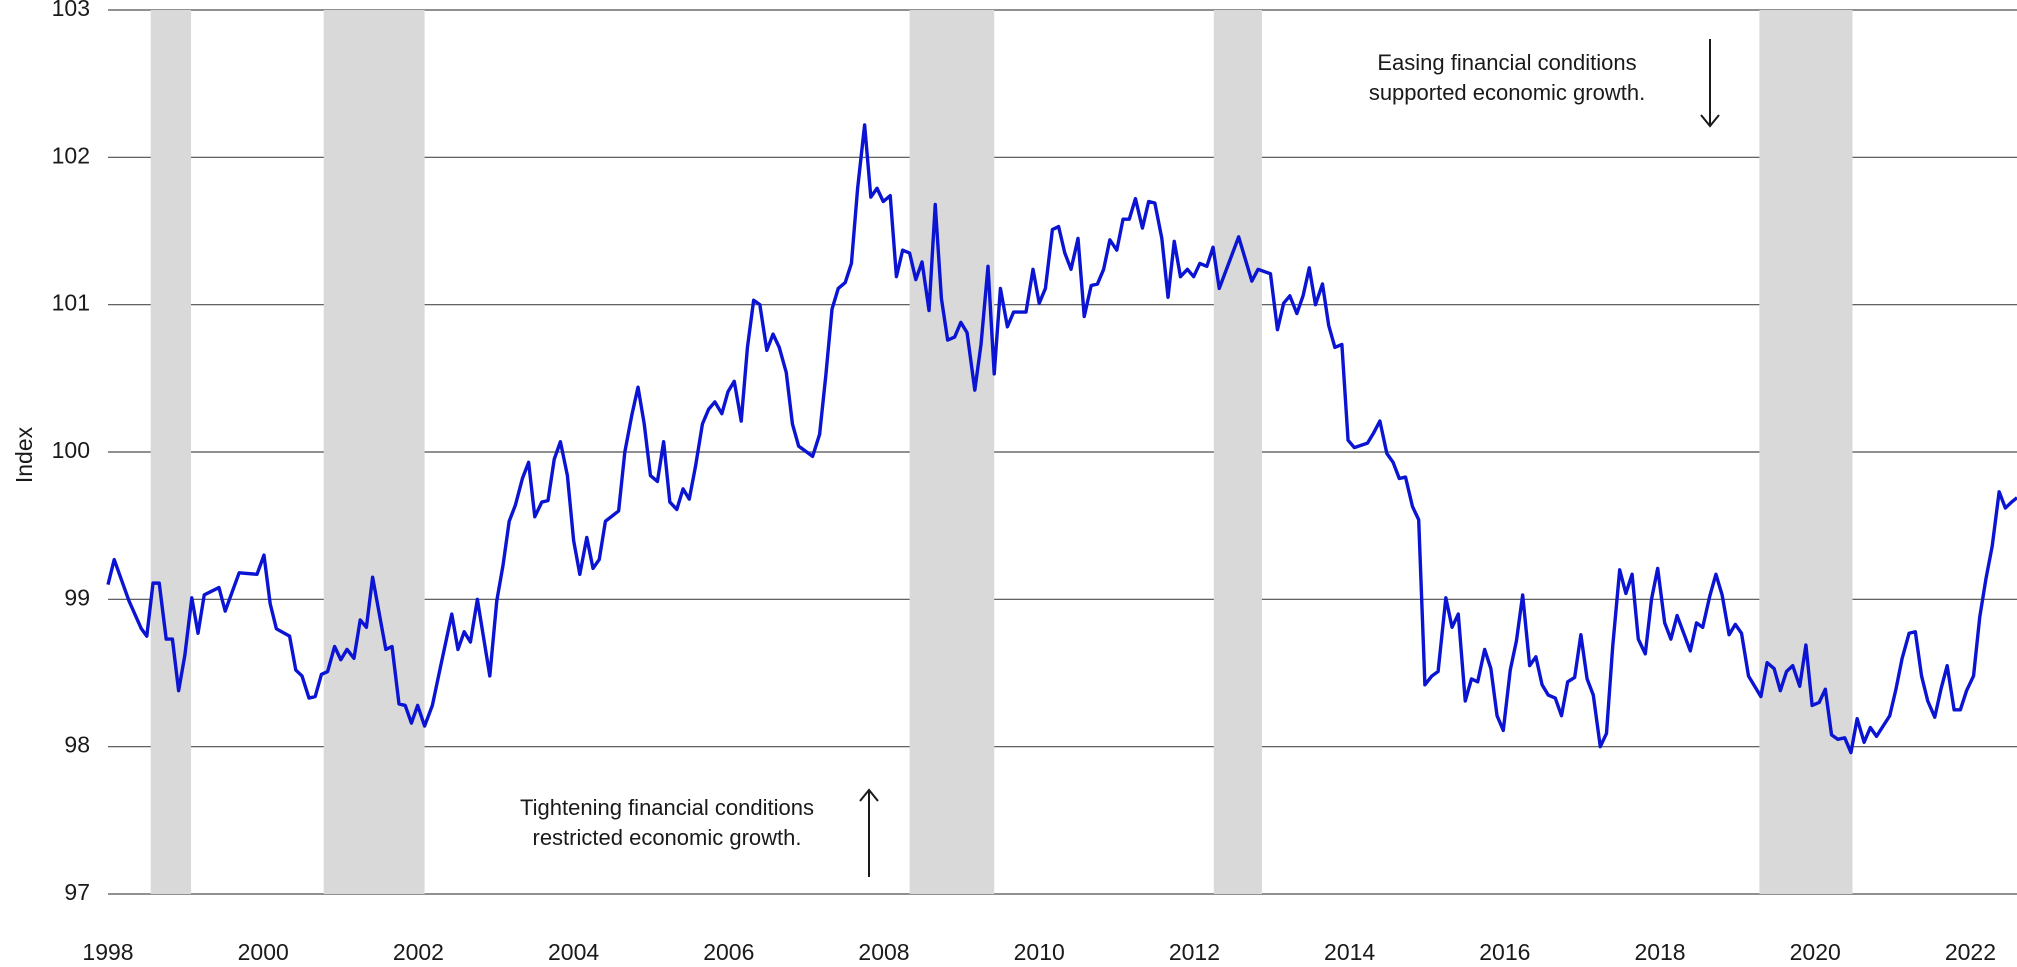 The width and height of the screenshot is (2017, 967). I want to click on x-tick-label: 2006, so click(728, 952).